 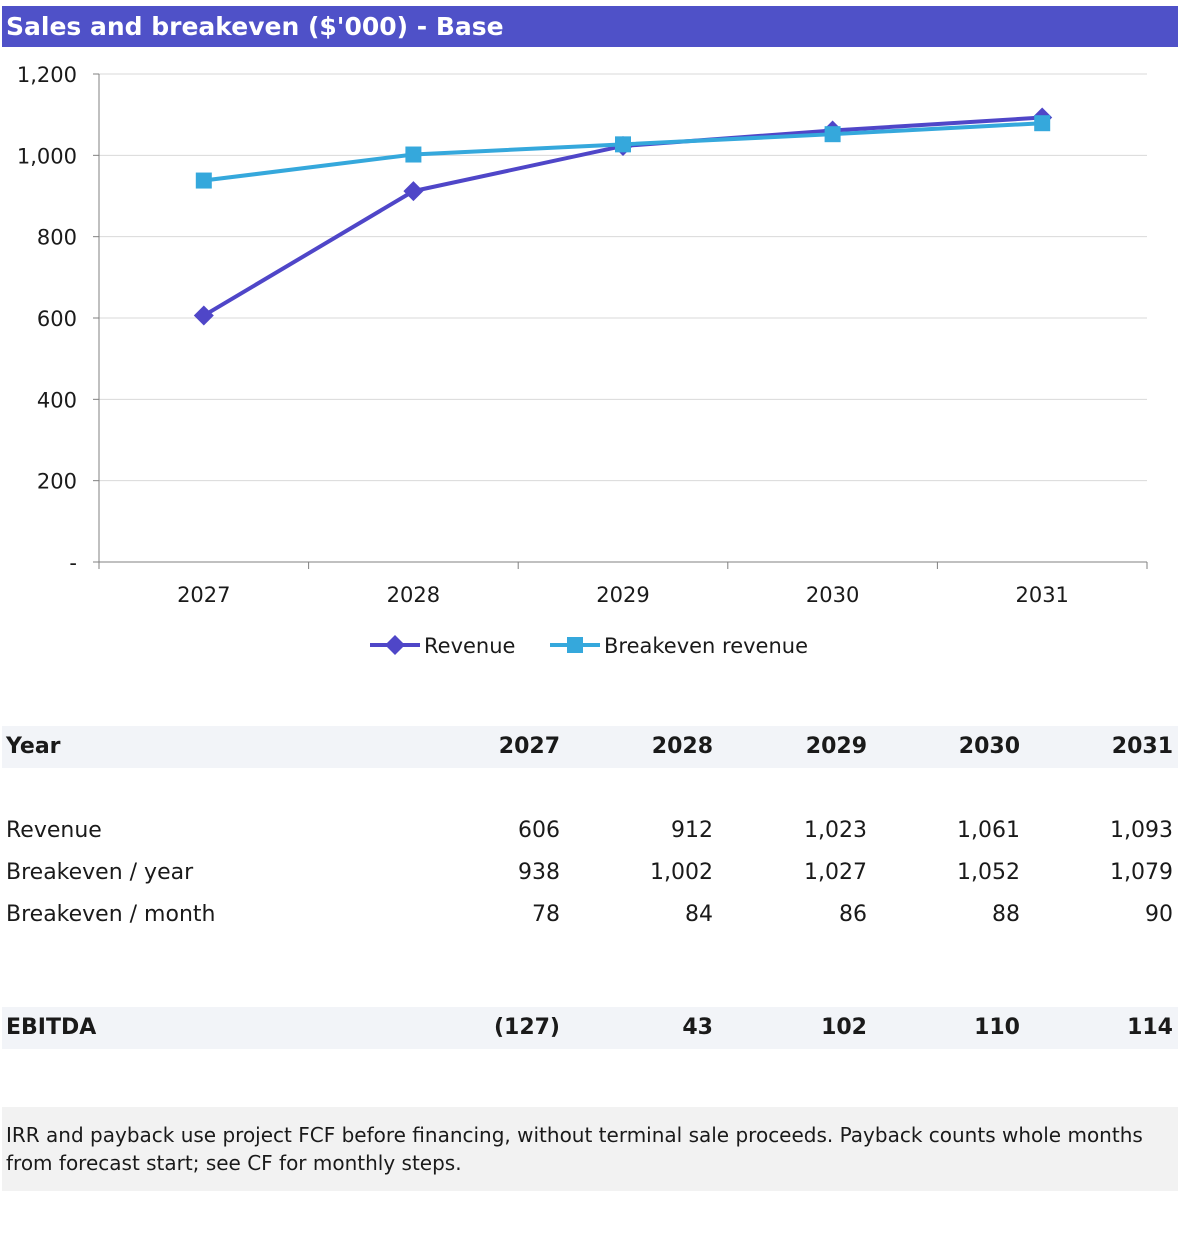 What do you see at coordinates (33, 746) in the screenshot?
I see `header-label: Year` at bounding box center [33, 746].